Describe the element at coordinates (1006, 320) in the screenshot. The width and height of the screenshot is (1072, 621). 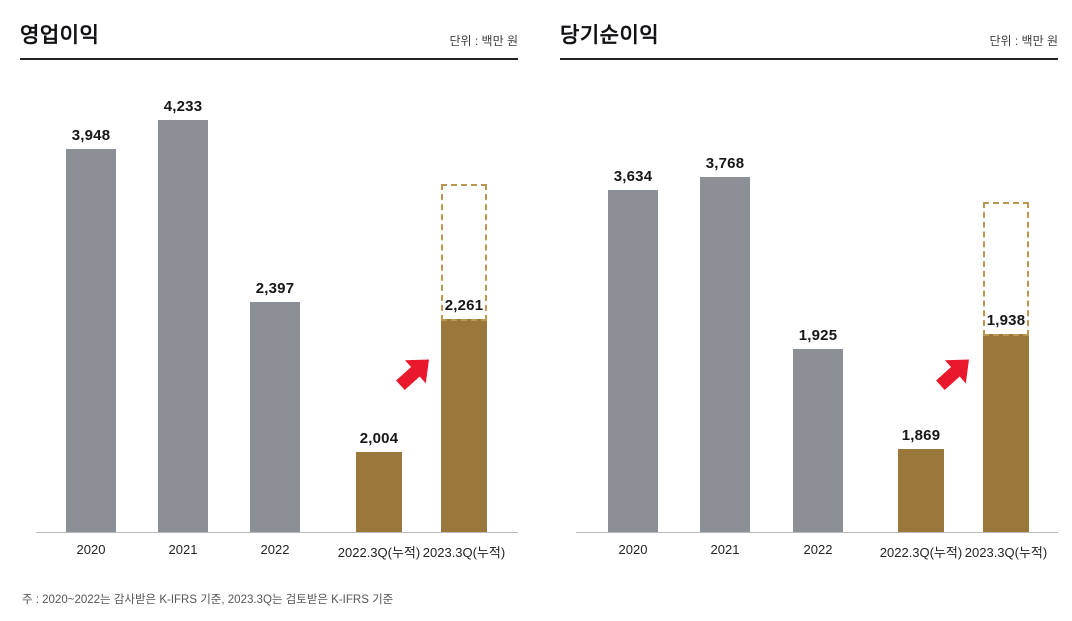
I see `bar-value-label: 1,938` at that location.